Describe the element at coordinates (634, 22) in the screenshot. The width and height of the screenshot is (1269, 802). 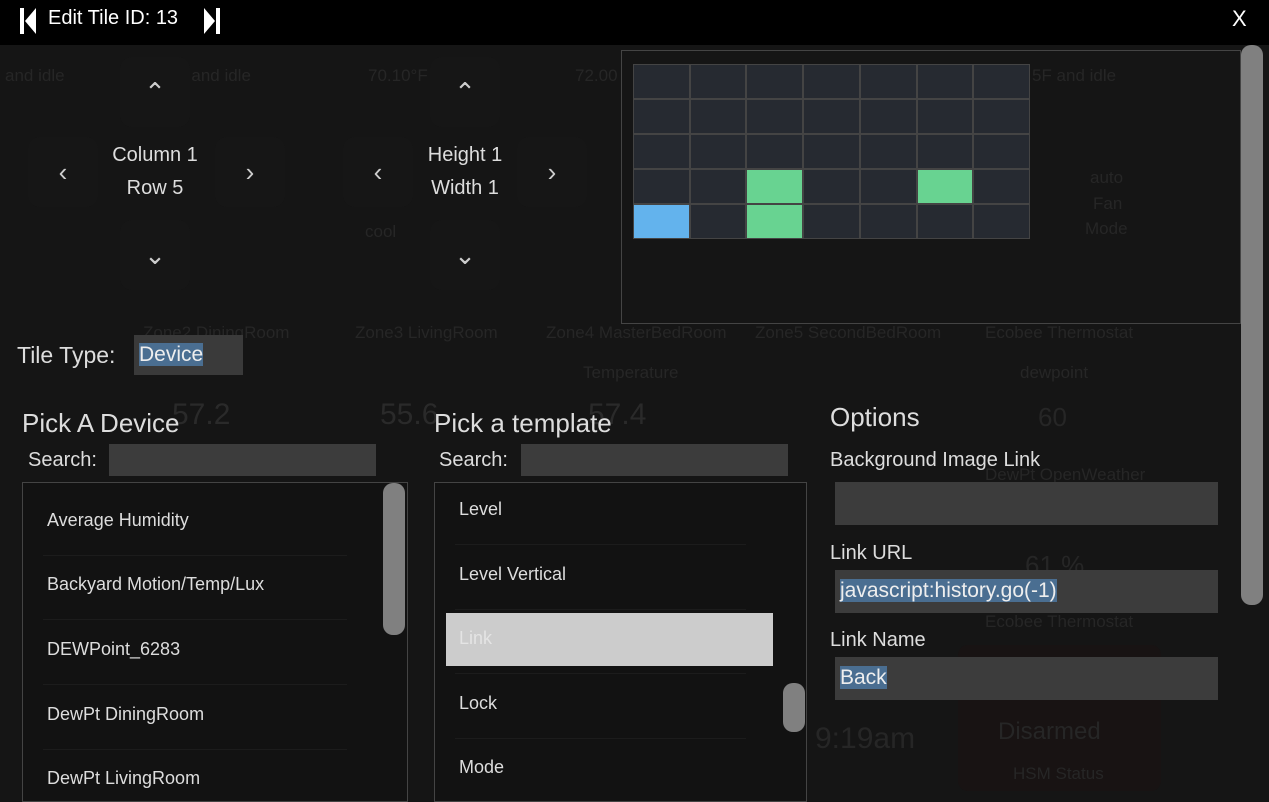
I see `modal-header: Edit Tile ID: 13 X` at that location.